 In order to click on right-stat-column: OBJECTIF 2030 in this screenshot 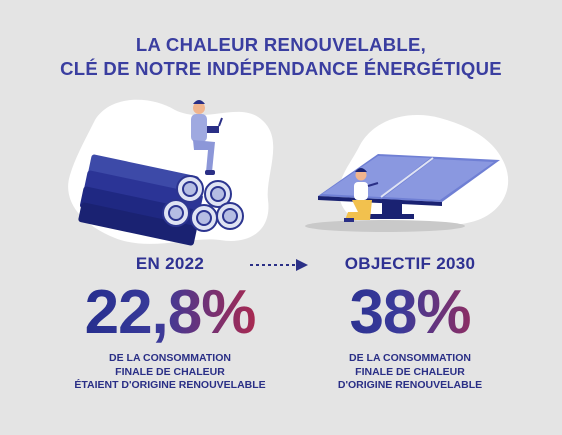, I will do `click(410, 264)`.